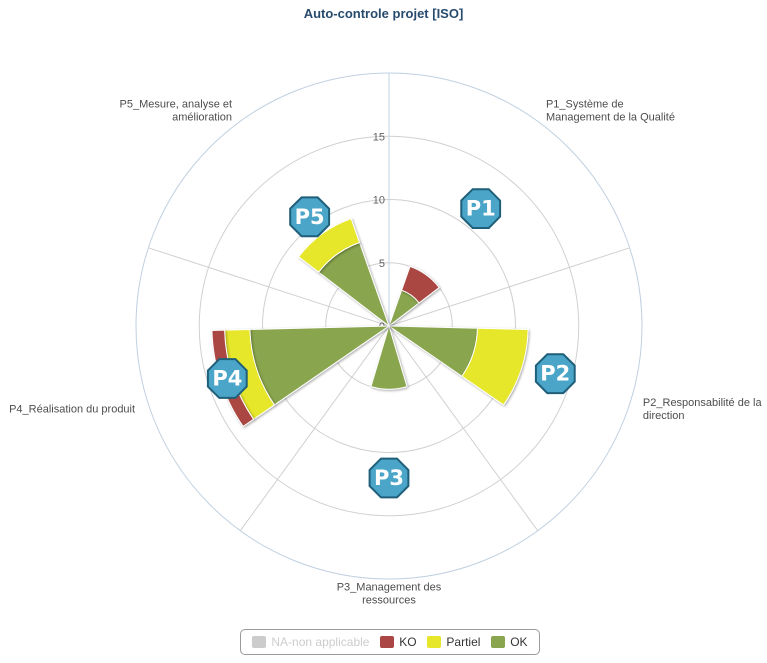 This screenshot has width=767, height=663. Describe the element at coordinates (498, 642) in the screenshot. I see `legend-swatch-ok` at that location.